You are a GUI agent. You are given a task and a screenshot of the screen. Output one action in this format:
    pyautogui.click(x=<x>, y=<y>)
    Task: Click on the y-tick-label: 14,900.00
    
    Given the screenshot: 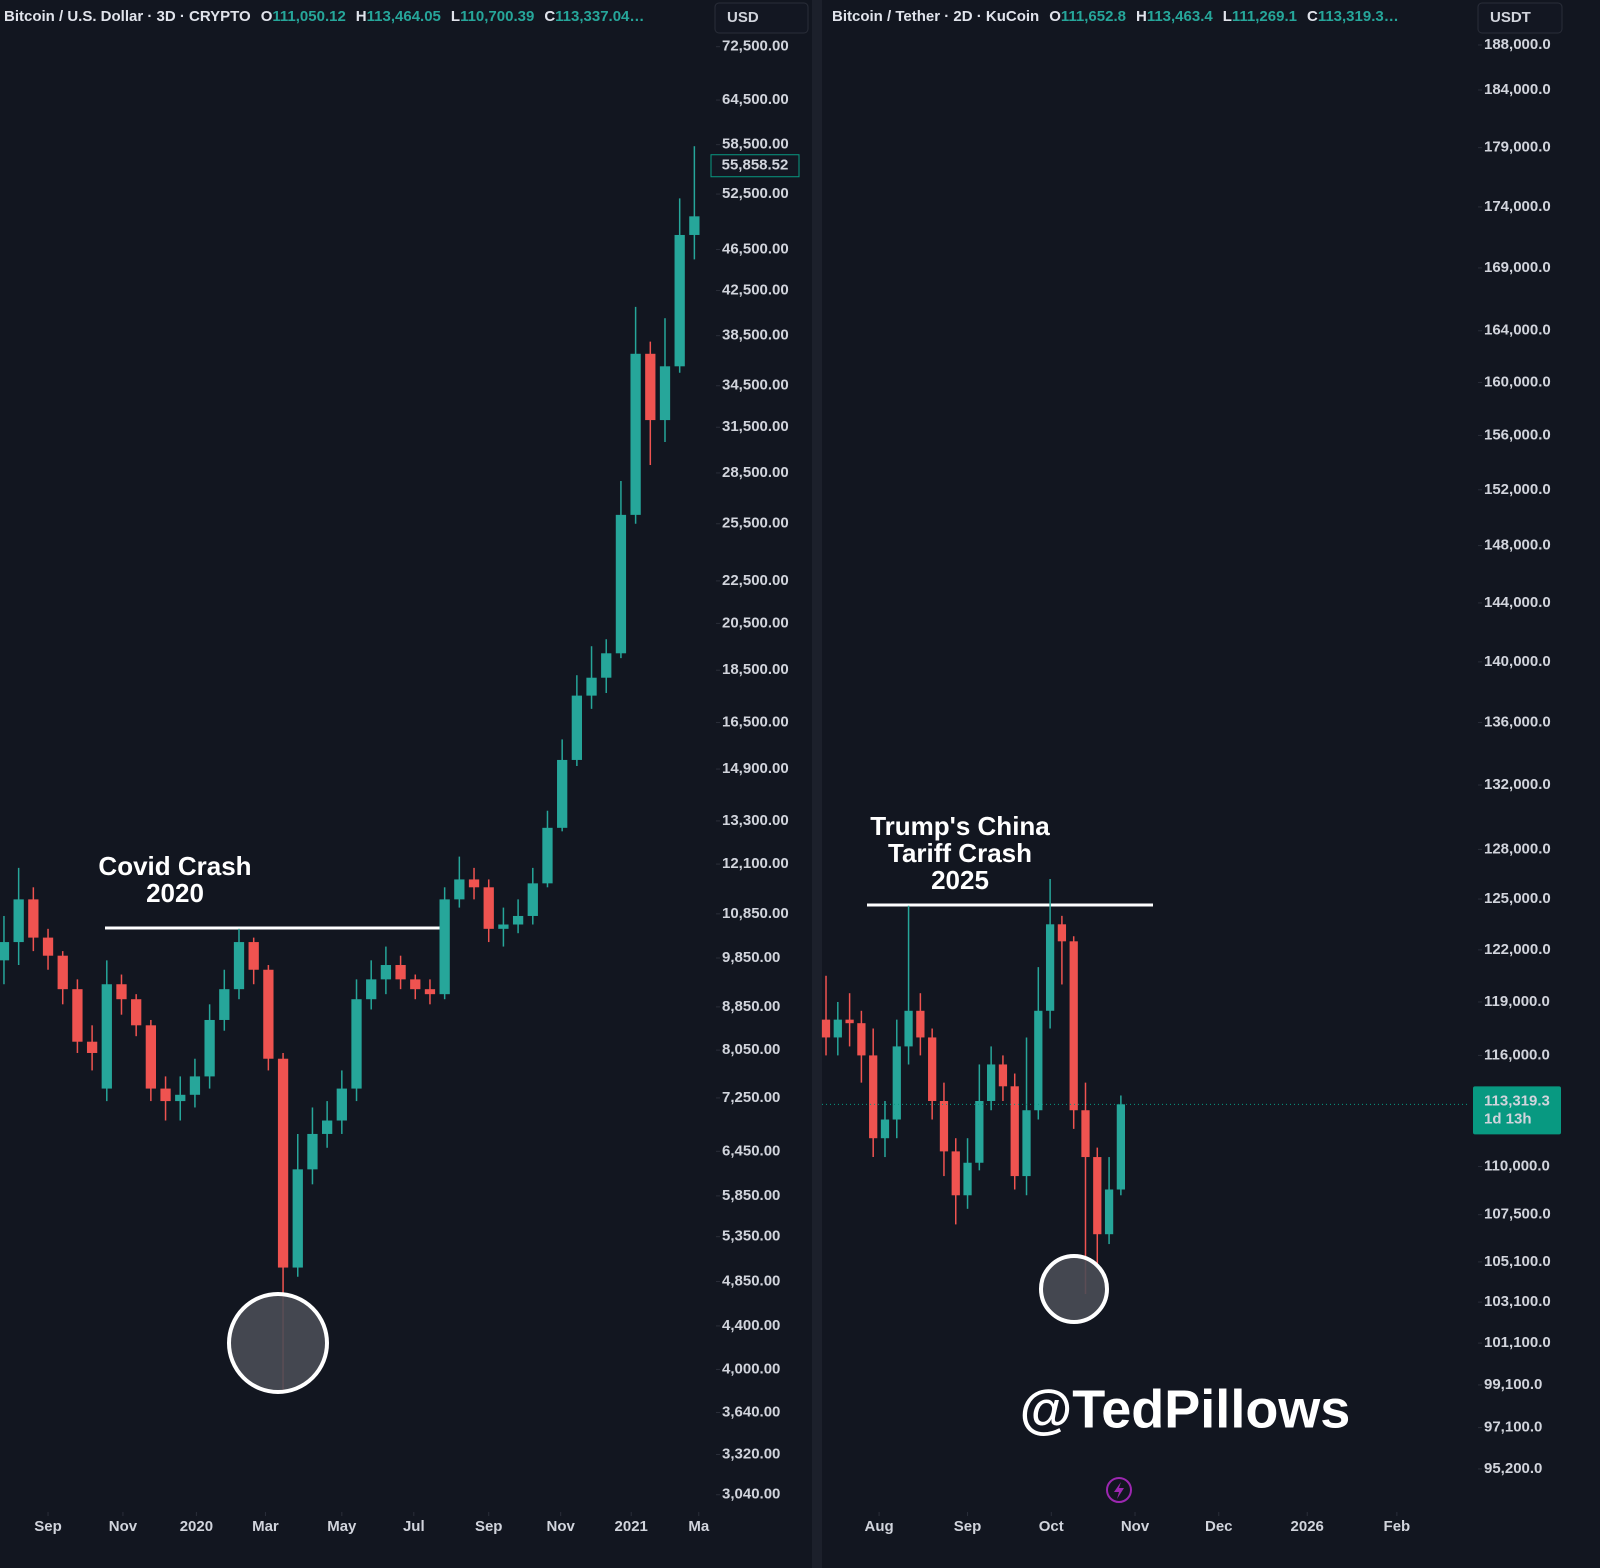 What is the action you would take?
    pyautogui.click(x=755, y=768)
    